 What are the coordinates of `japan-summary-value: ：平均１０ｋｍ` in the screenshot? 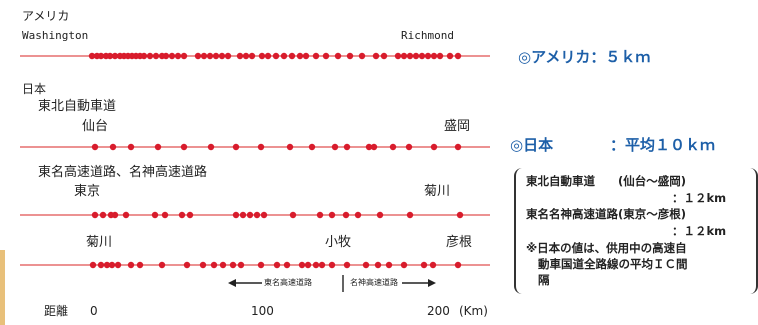 It's located at (663, 145).